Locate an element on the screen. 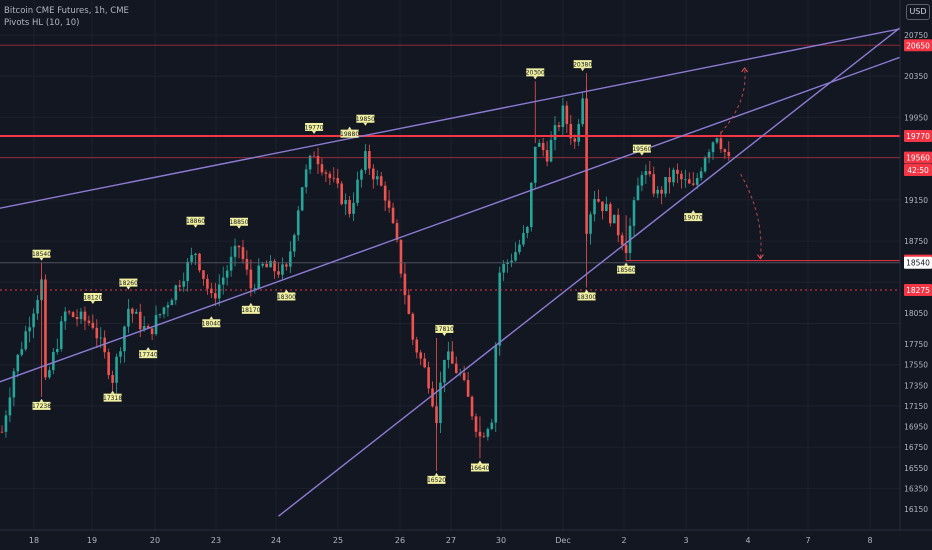  price-badge-text: 42:50 is located at coordinates (918, 170).